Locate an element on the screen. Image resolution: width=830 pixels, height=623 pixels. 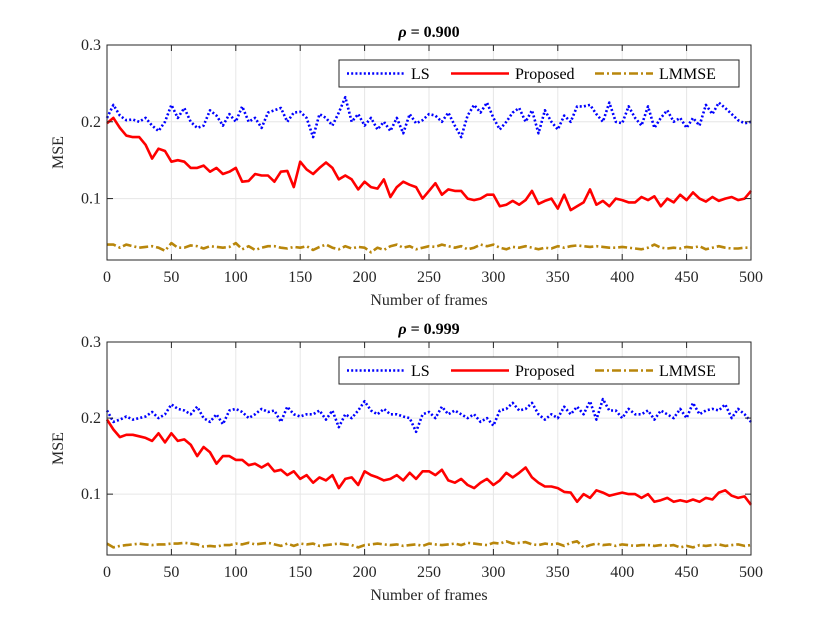
chart-title: ρ = 0.999 is located at coordinates (428, 329).